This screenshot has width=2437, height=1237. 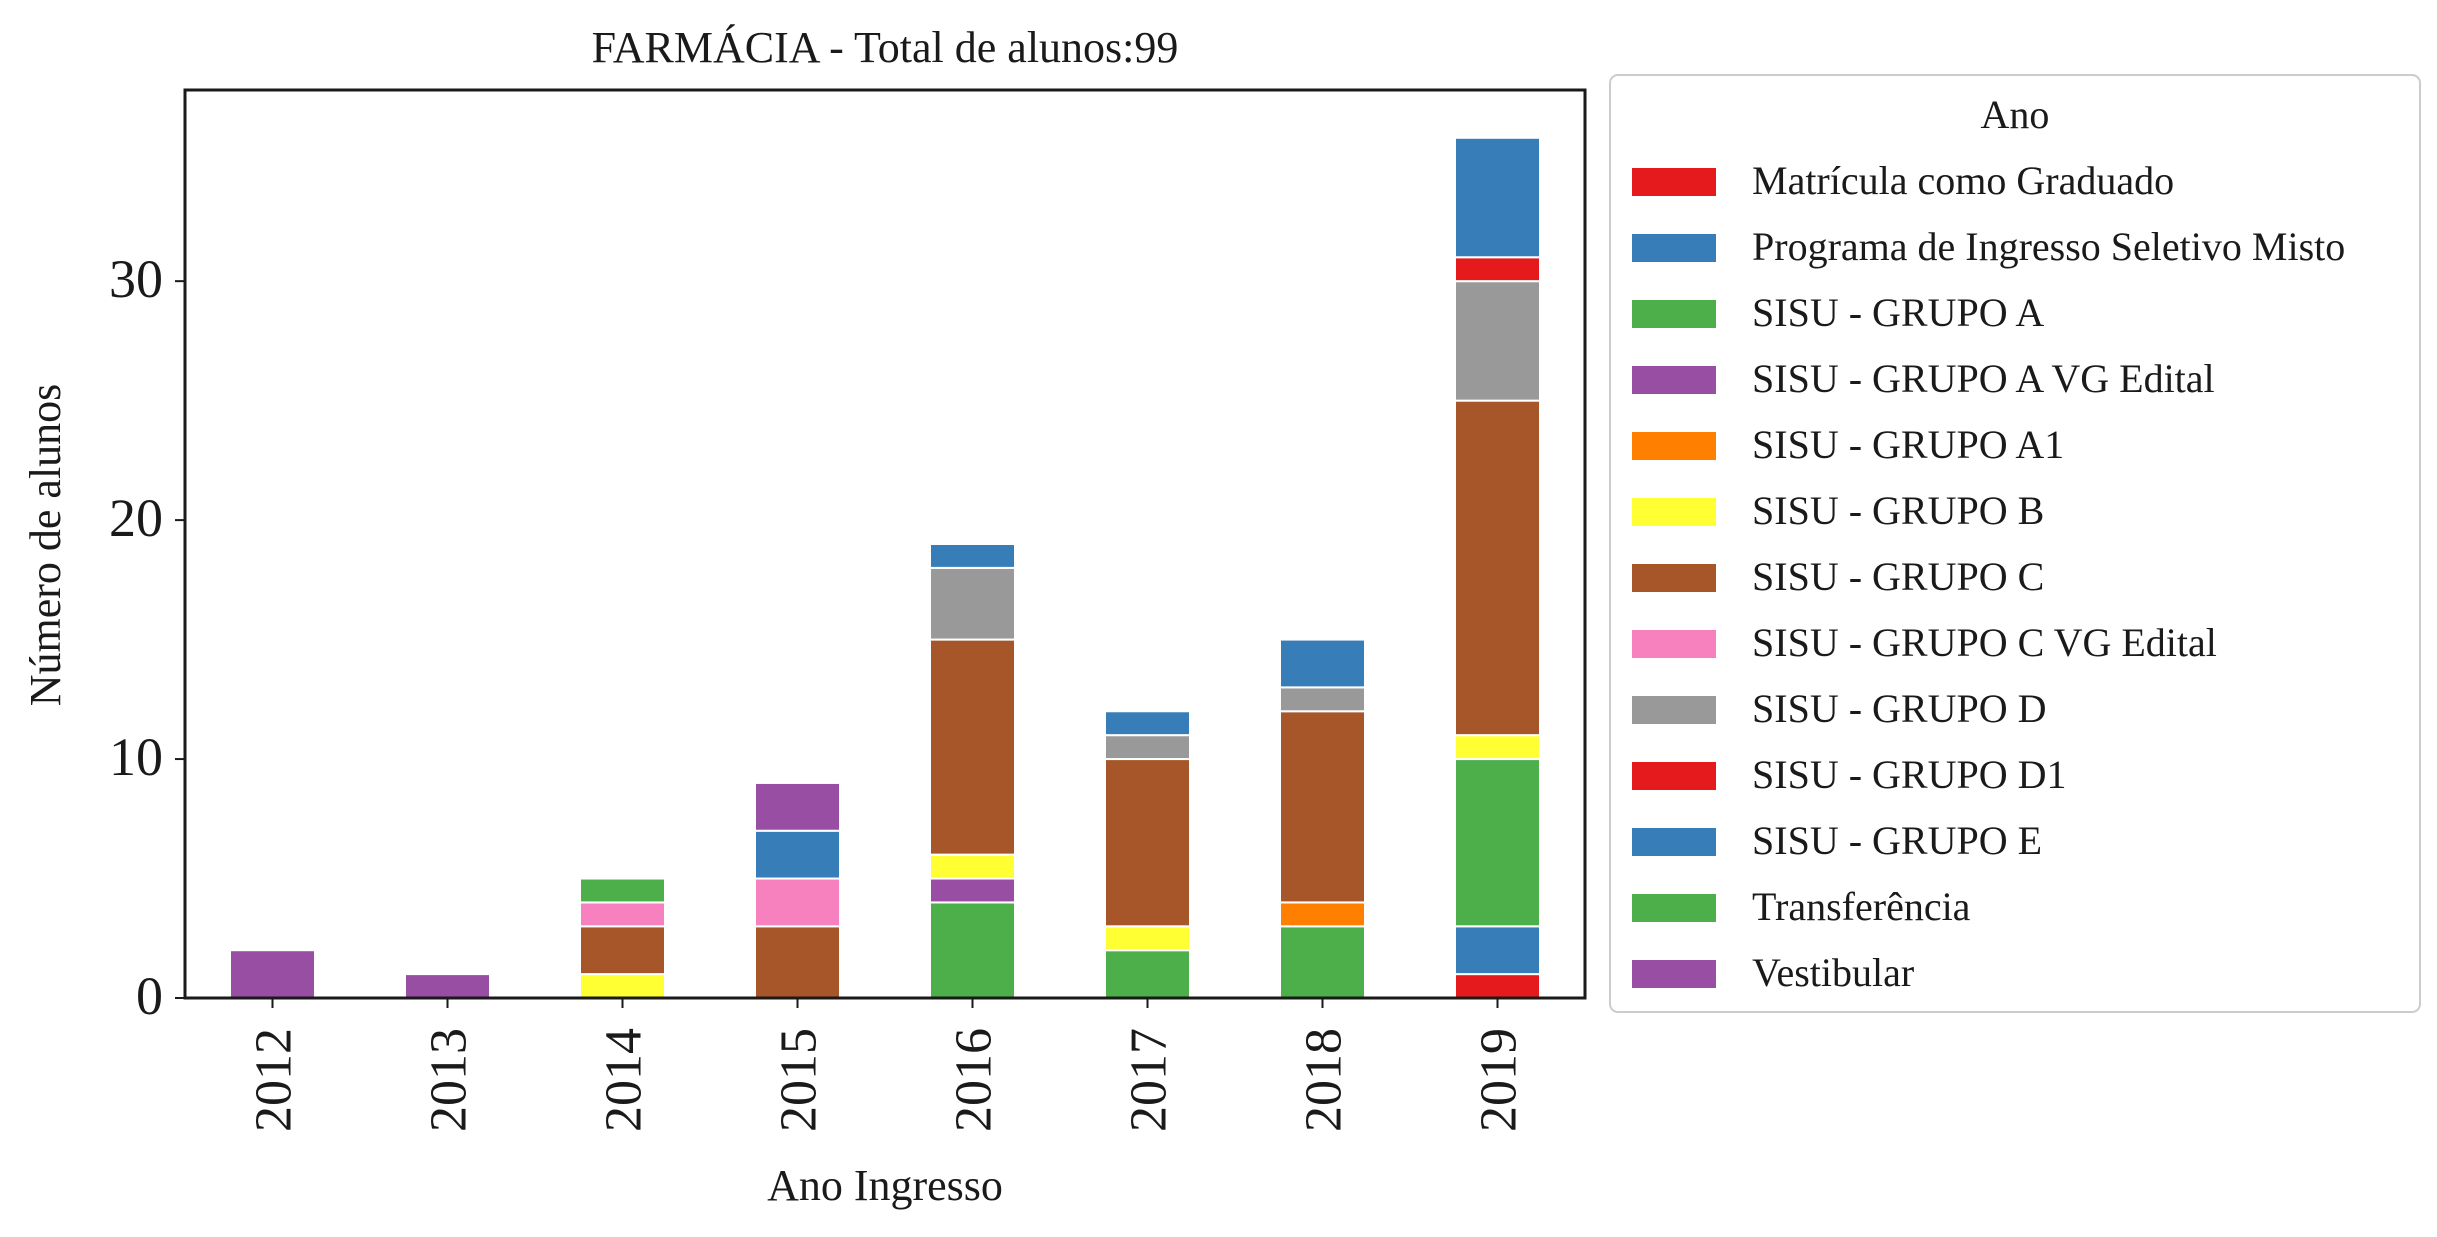 What do you see at coordinates (885, 47) in the screenshot?
I see `chart-title: FARMÁCIA - Total de alunos:99` at bounding box center [885, 47].